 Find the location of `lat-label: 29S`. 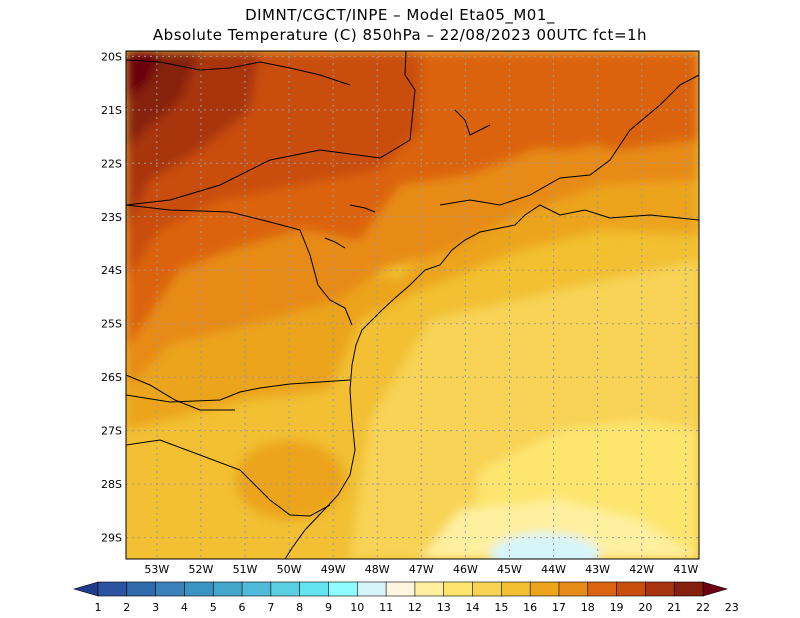

lat-label: 29S is located at coordinates (111, 538).